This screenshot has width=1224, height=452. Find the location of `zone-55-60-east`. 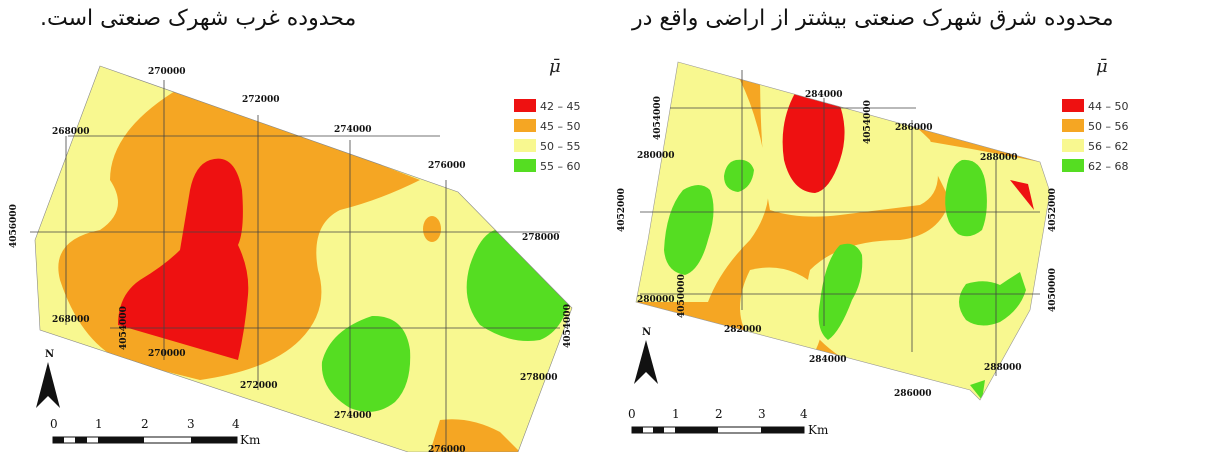

zone-55-60-east is located at coordinates (519, 283).